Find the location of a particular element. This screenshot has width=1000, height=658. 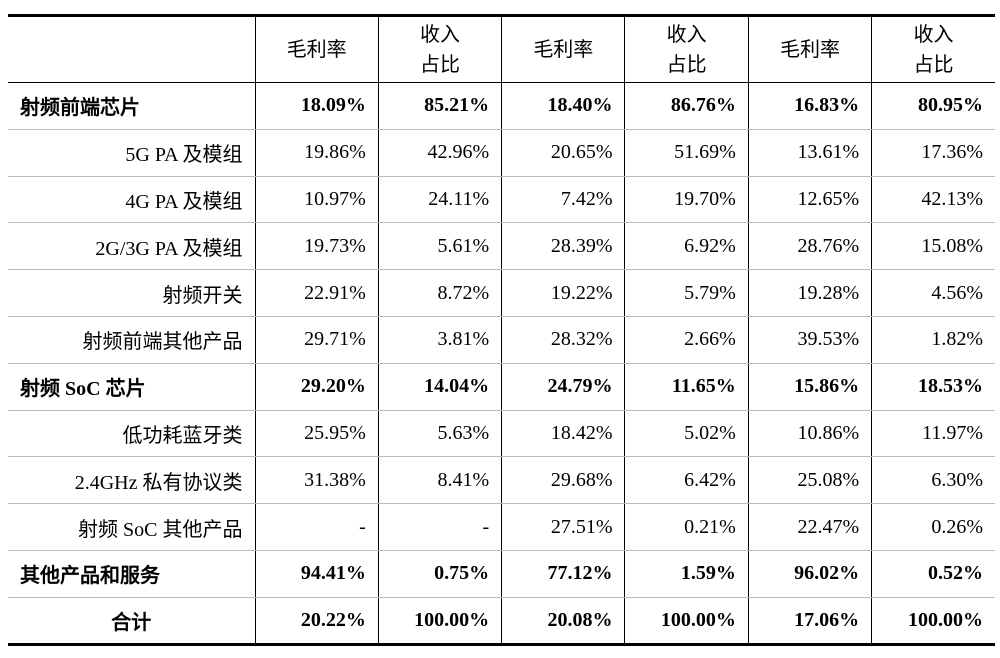

value-cell: 6.92% is located at coordinates (686, 246).